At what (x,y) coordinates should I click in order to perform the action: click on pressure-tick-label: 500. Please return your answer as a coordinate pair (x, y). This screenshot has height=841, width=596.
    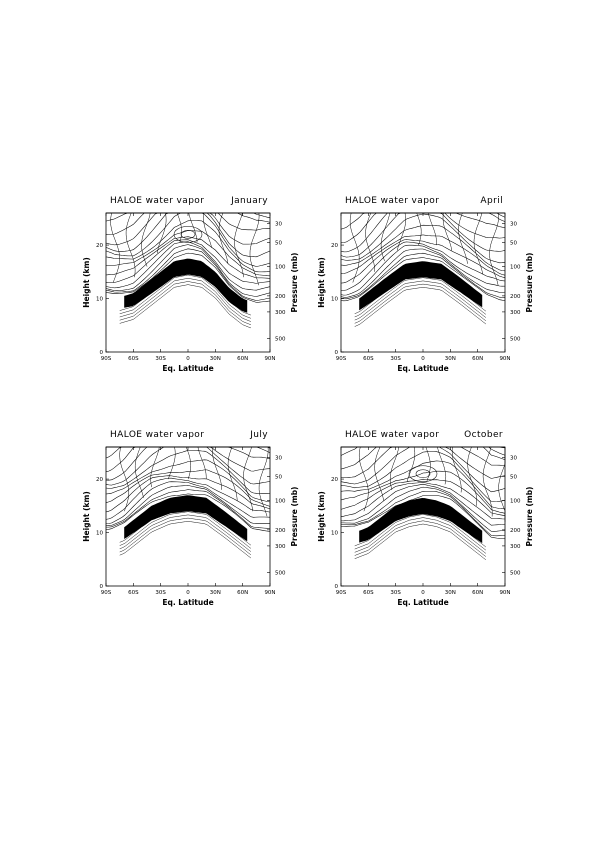
    Looking at the image, I should click on (280, 574).